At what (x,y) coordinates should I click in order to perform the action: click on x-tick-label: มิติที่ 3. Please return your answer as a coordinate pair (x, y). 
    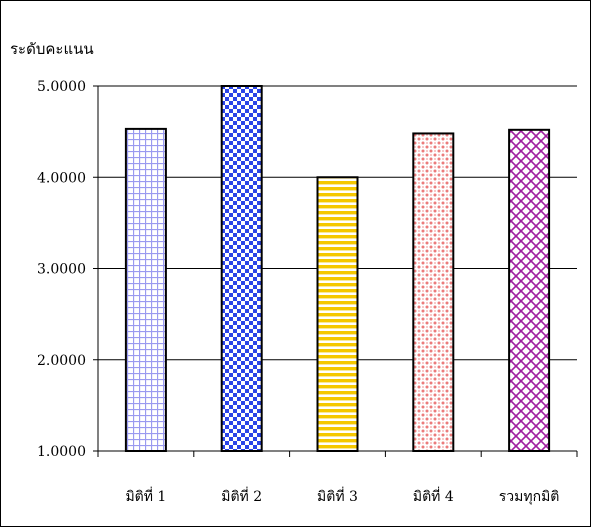
    Looking at the image, I should click on (337, 496).